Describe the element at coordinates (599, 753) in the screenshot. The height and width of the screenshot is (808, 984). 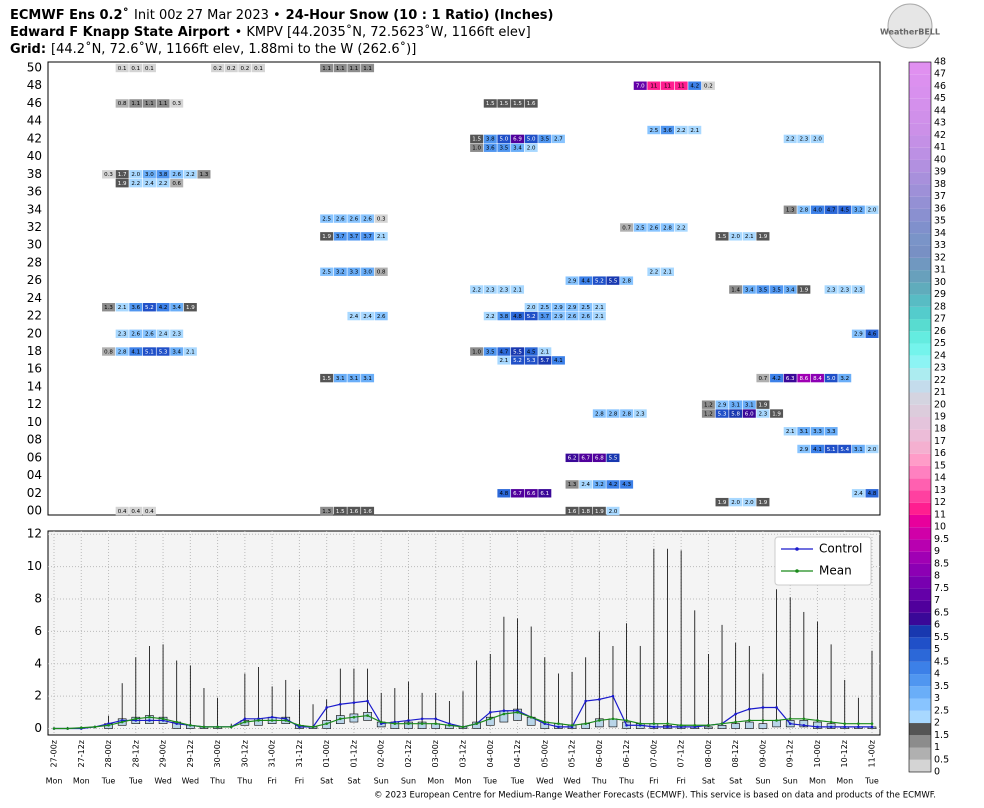
I see `x-tick-label: 06-00z` at that location.